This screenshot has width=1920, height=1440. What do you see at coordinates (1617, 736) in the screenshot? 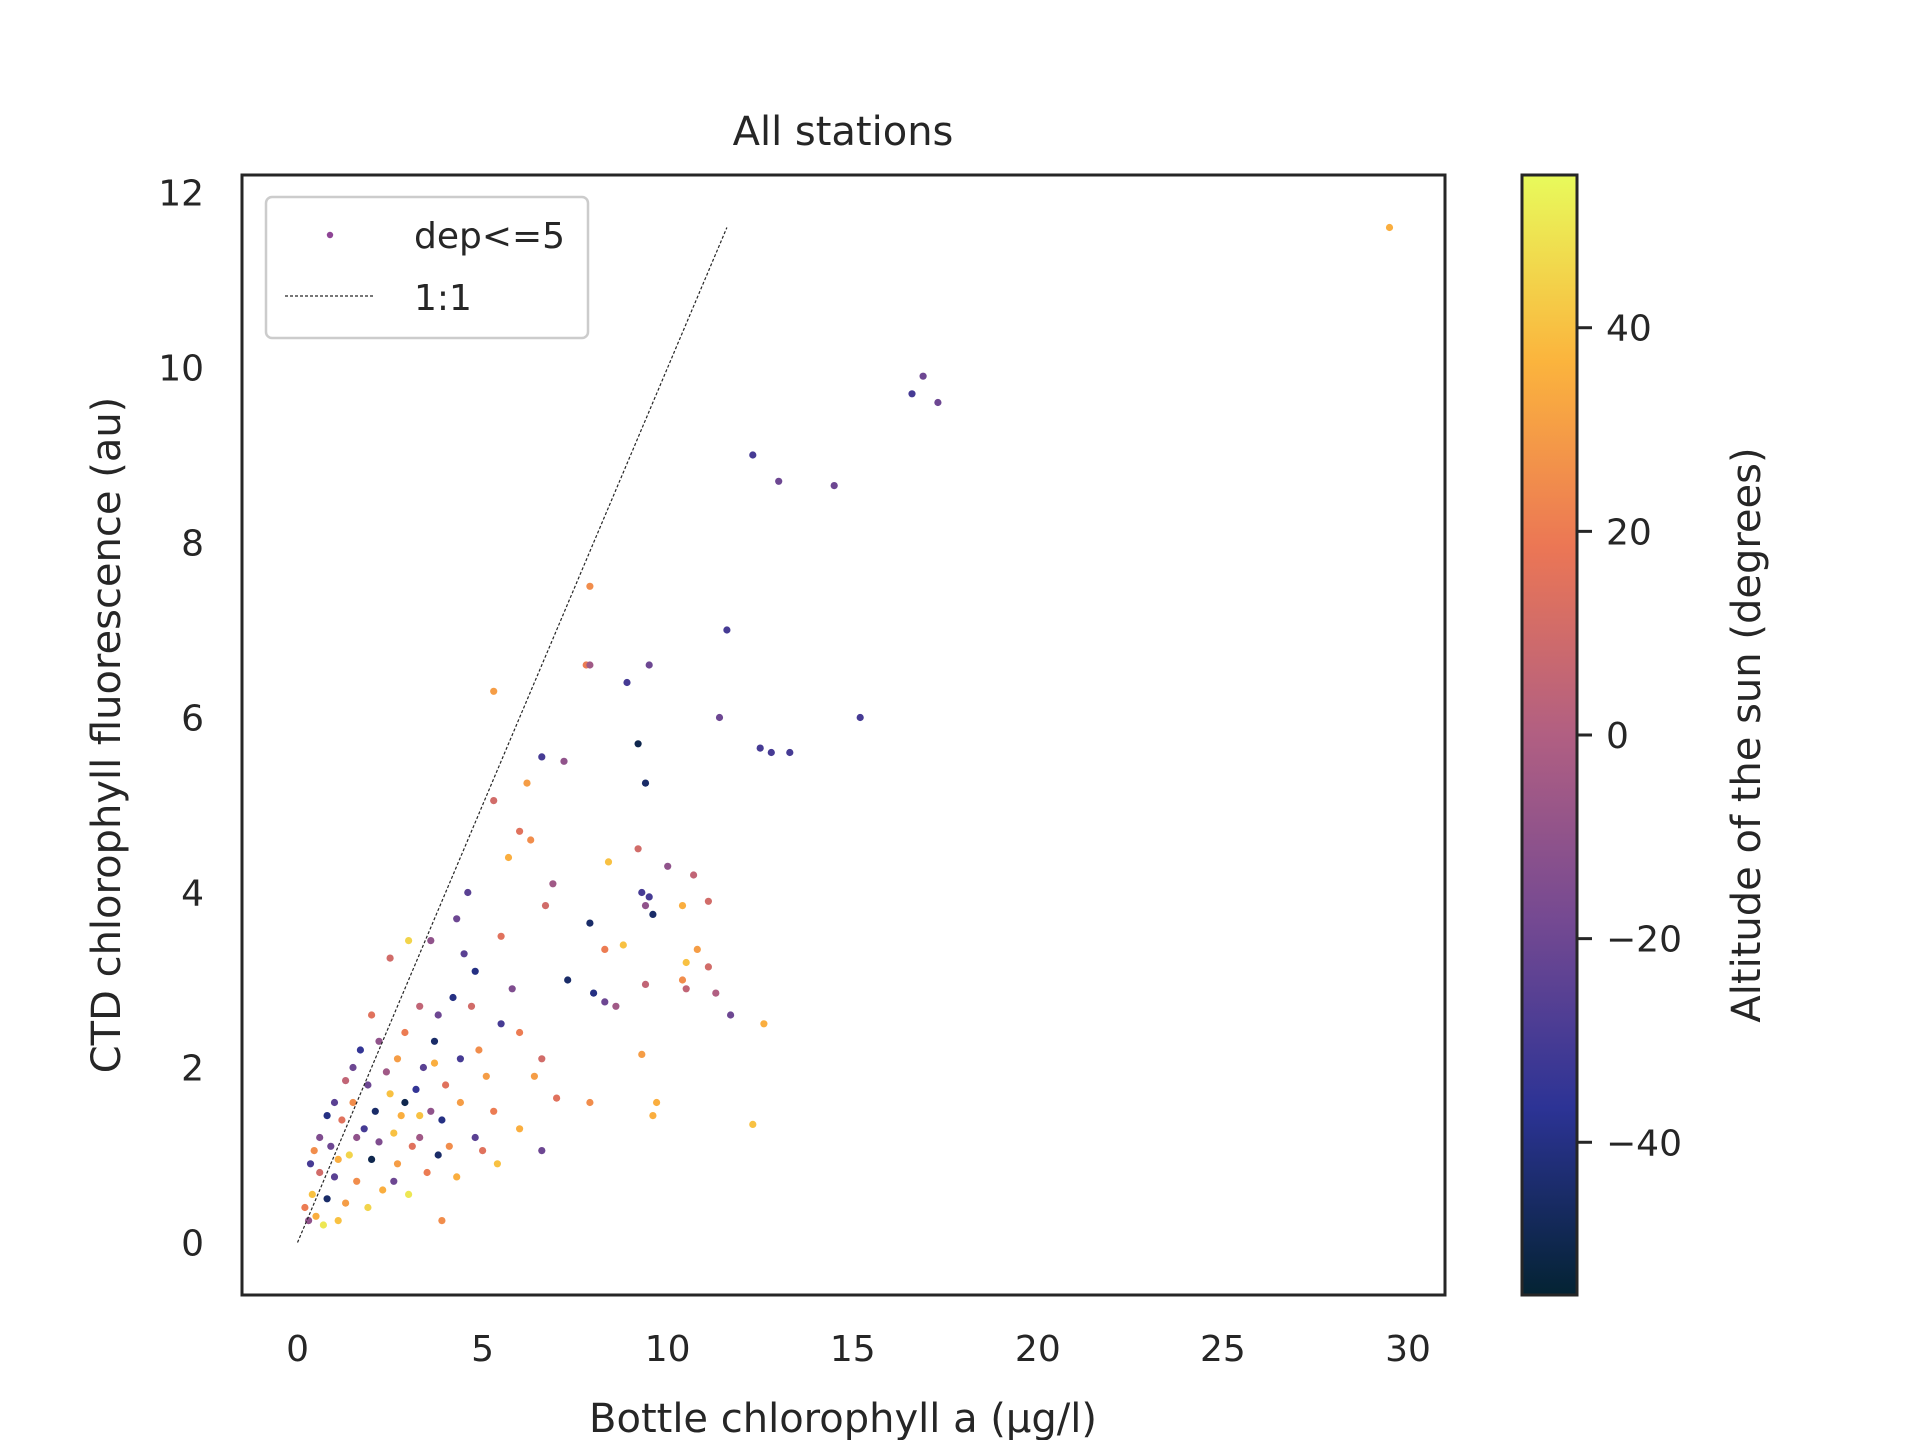
I see `colorbar-tick-label: 0` at bounding box center [1617, 736].